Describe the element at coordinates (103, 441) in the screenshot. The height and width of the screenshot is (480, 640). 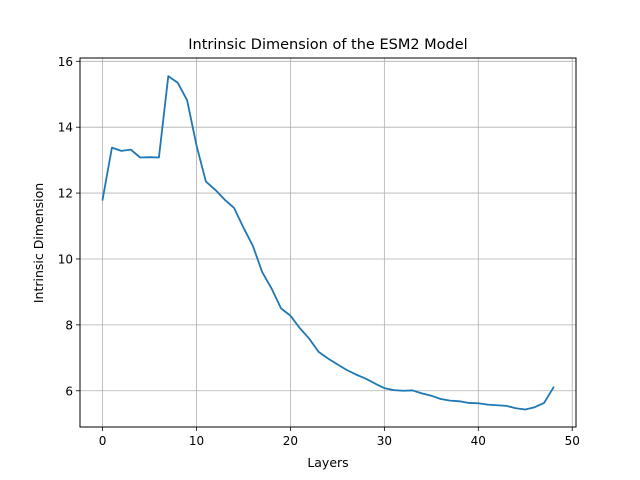
I see `x-tick-label: 0` at that location.